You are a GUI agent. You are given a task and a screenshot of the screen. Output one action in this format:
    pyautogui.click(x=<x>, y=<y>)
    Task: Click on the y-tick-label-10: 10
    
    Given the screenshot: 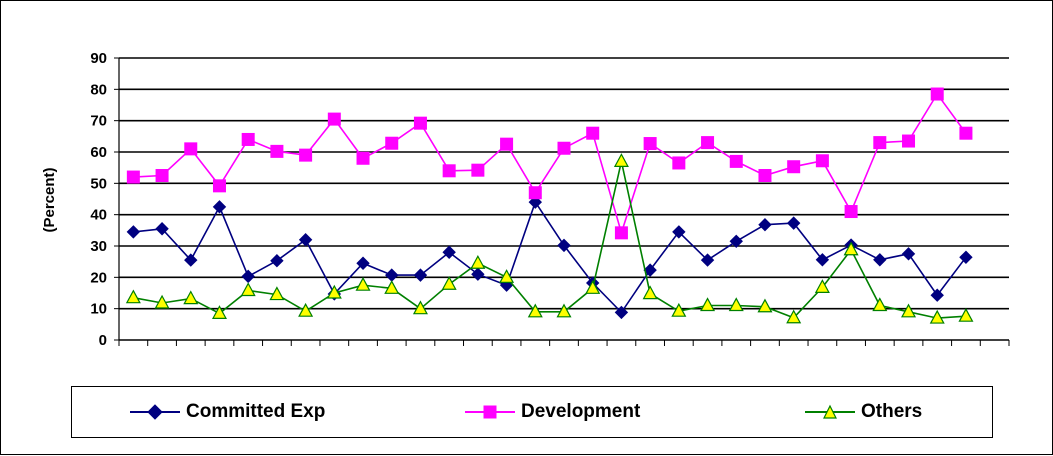 What is the action you would take?
    pyautogui.click(x=98, y=309)
    